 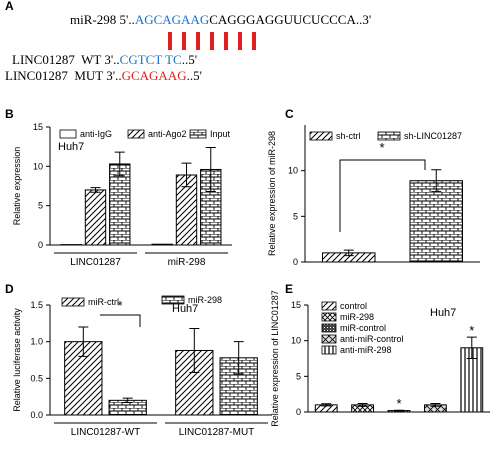 I want to click on y-axis-label: Relative expression of LINC01287, so click(x=275, y=358).